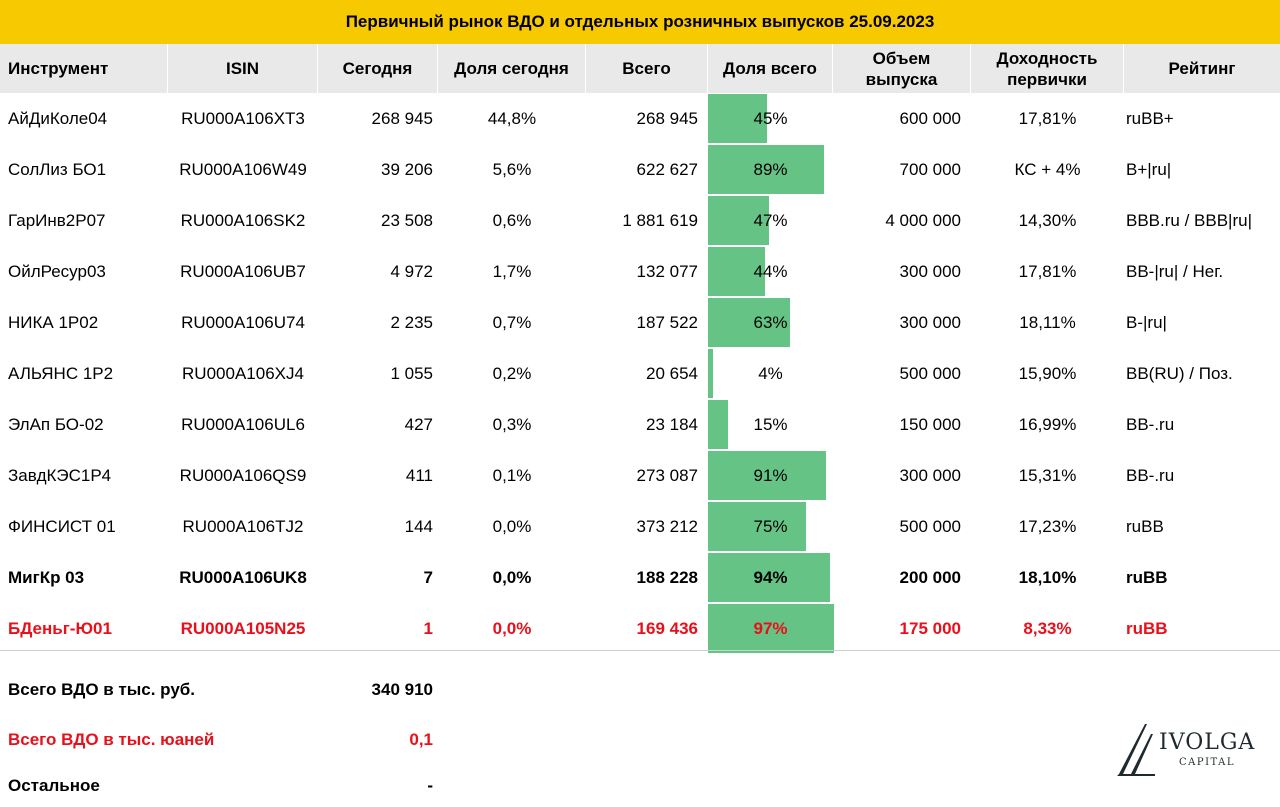 This screenshot has height=807, width=1280. I want to click on cell-total: 622 627, so click(667, 169).